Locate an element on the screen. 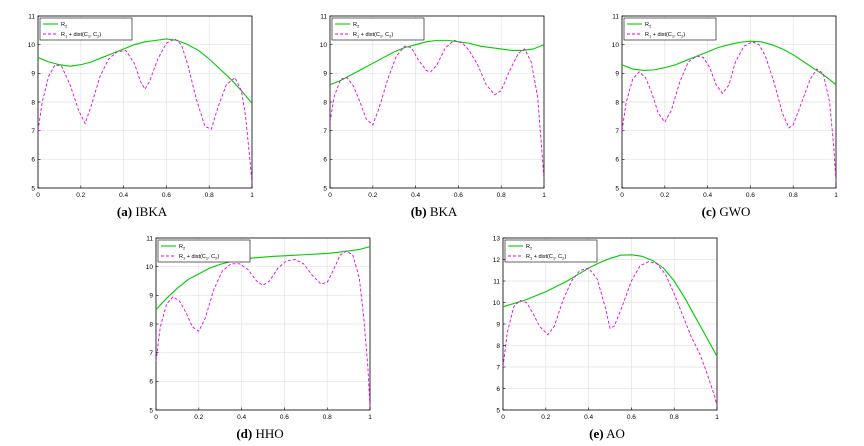 The width and height of the screenshot is (864, 446). y-tick-label: 13 is located at coordinates (497, 238).